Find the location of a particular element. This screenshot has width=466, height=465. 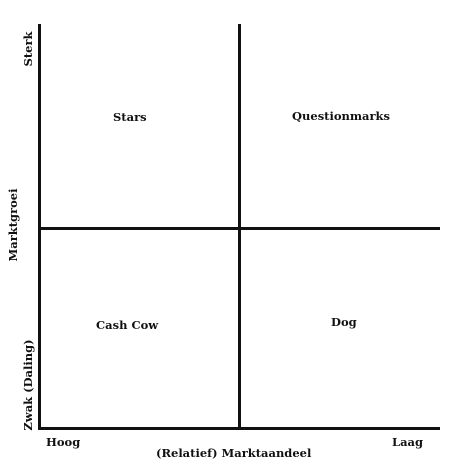

y-axis-bottom-label: Zwak (Daling) is located at coordinates (28, 385).